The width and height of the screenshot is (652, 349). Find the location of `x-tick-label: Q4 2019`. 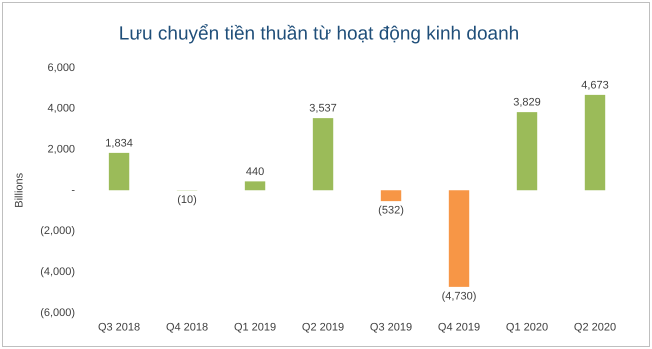

x-tick-label: Q4 2019 is located at coordinates (459, 327).